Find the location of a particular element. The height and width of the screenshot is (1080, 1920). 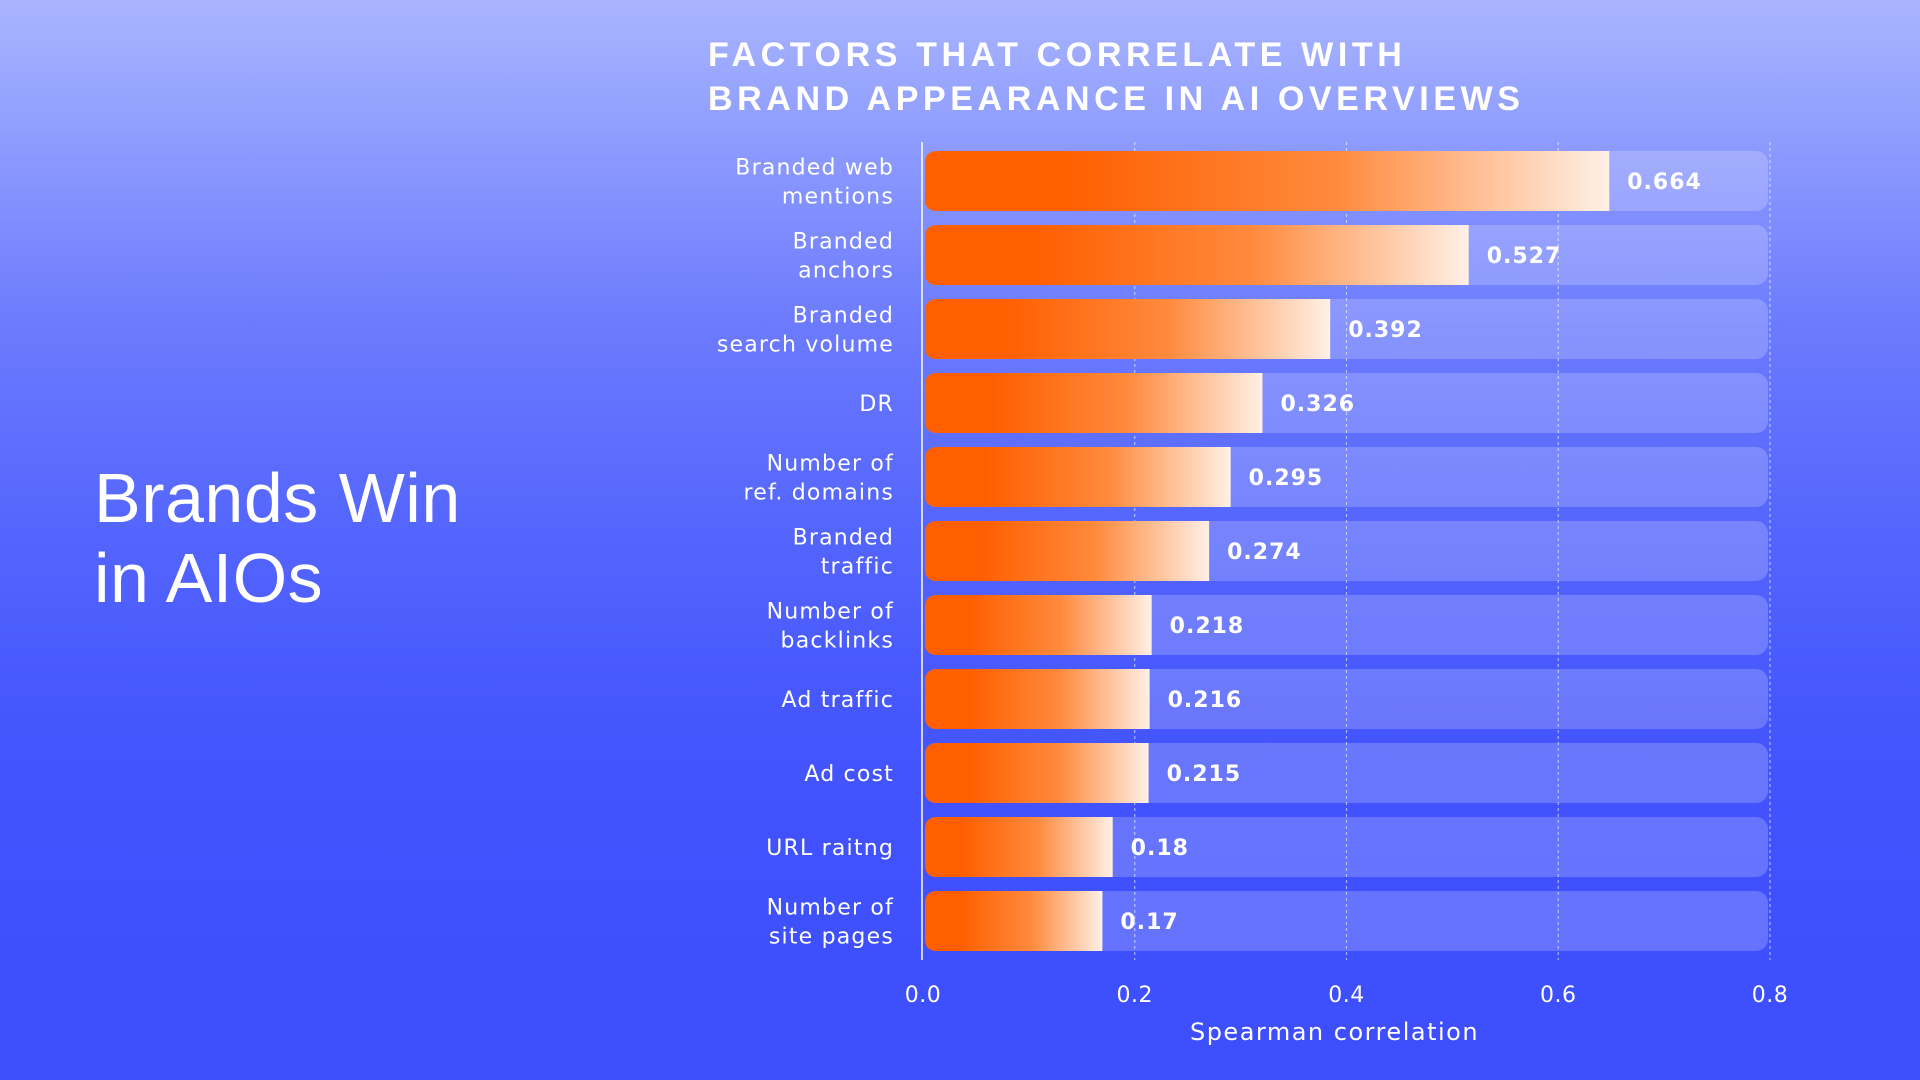

value-label: 0.215 is located at coordinates (1204, 774).